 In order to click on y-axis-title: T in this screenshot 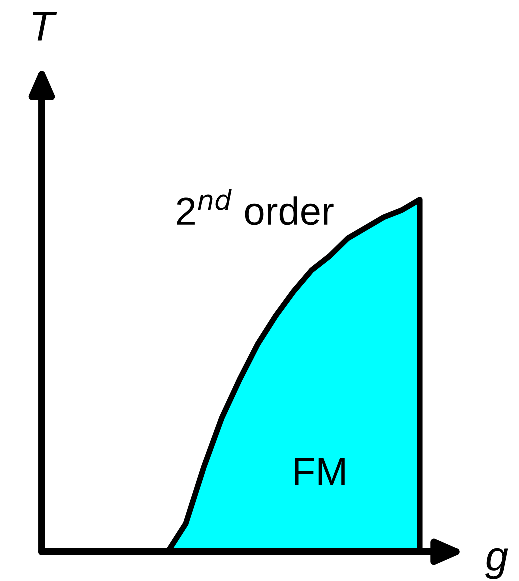, I will do `click(45, 26)`.